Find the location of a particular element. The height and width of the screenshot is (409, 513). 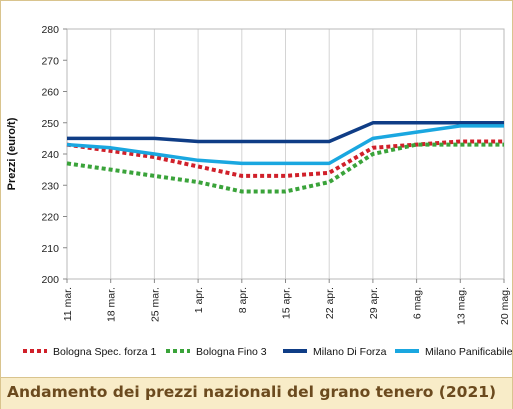

y-tick-label: 260 is located at coordinates (50, 93).